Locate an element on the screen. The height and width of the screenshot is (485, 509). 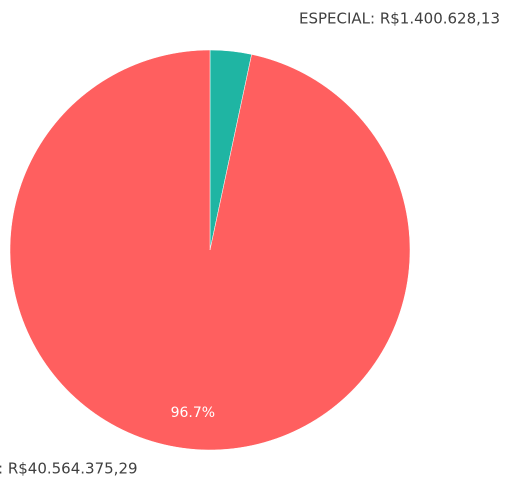
percent-label: 96.7% is located at coordinates (193, 413).